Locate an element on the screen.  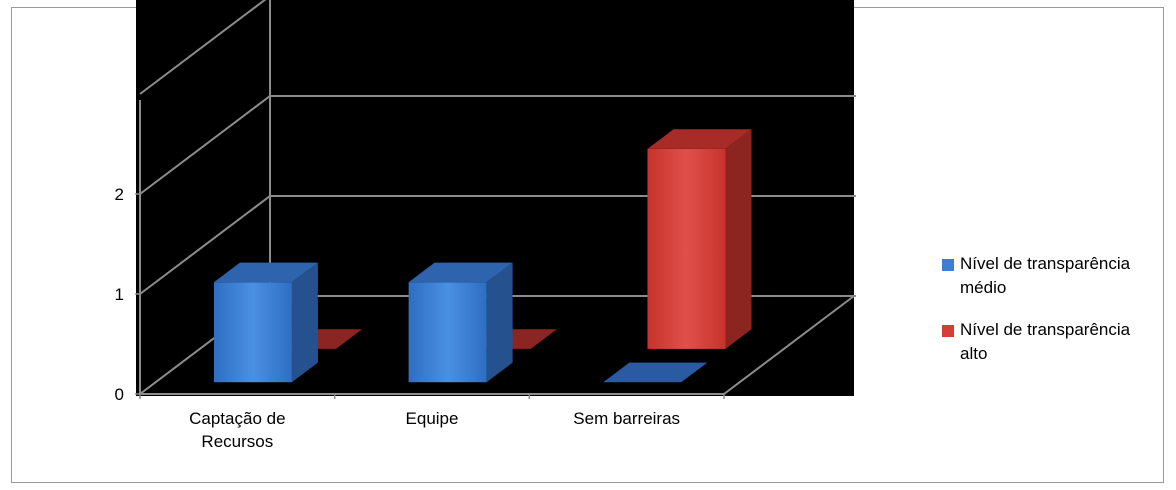
y-tick-label-2: 2 is located at coordinates (119, 194).